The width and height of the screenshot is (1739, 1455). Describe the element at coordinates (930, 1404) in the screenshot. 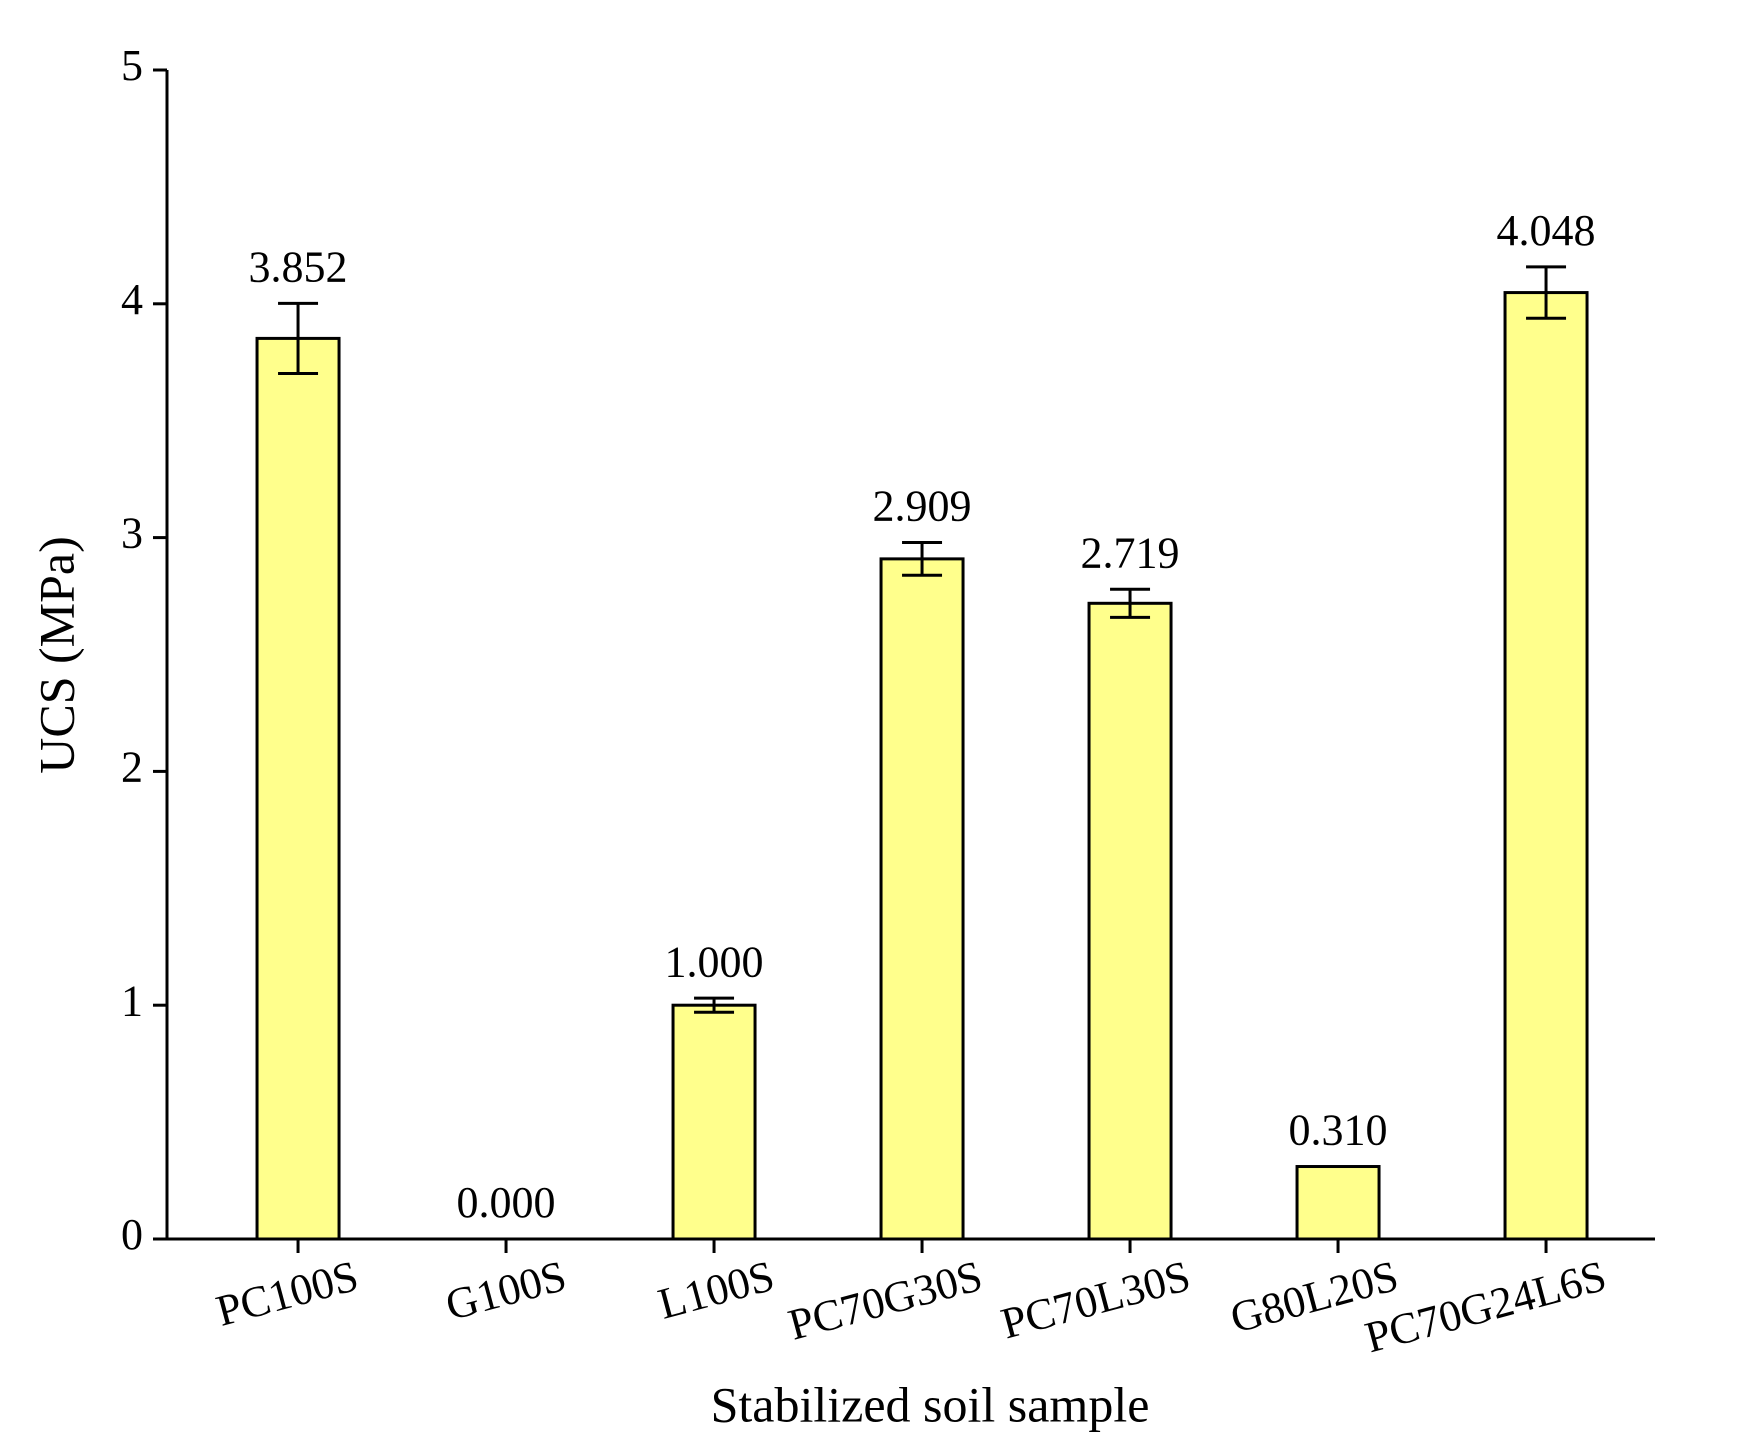

I see `x-axis-title: Stabilized soil sample` at that location.